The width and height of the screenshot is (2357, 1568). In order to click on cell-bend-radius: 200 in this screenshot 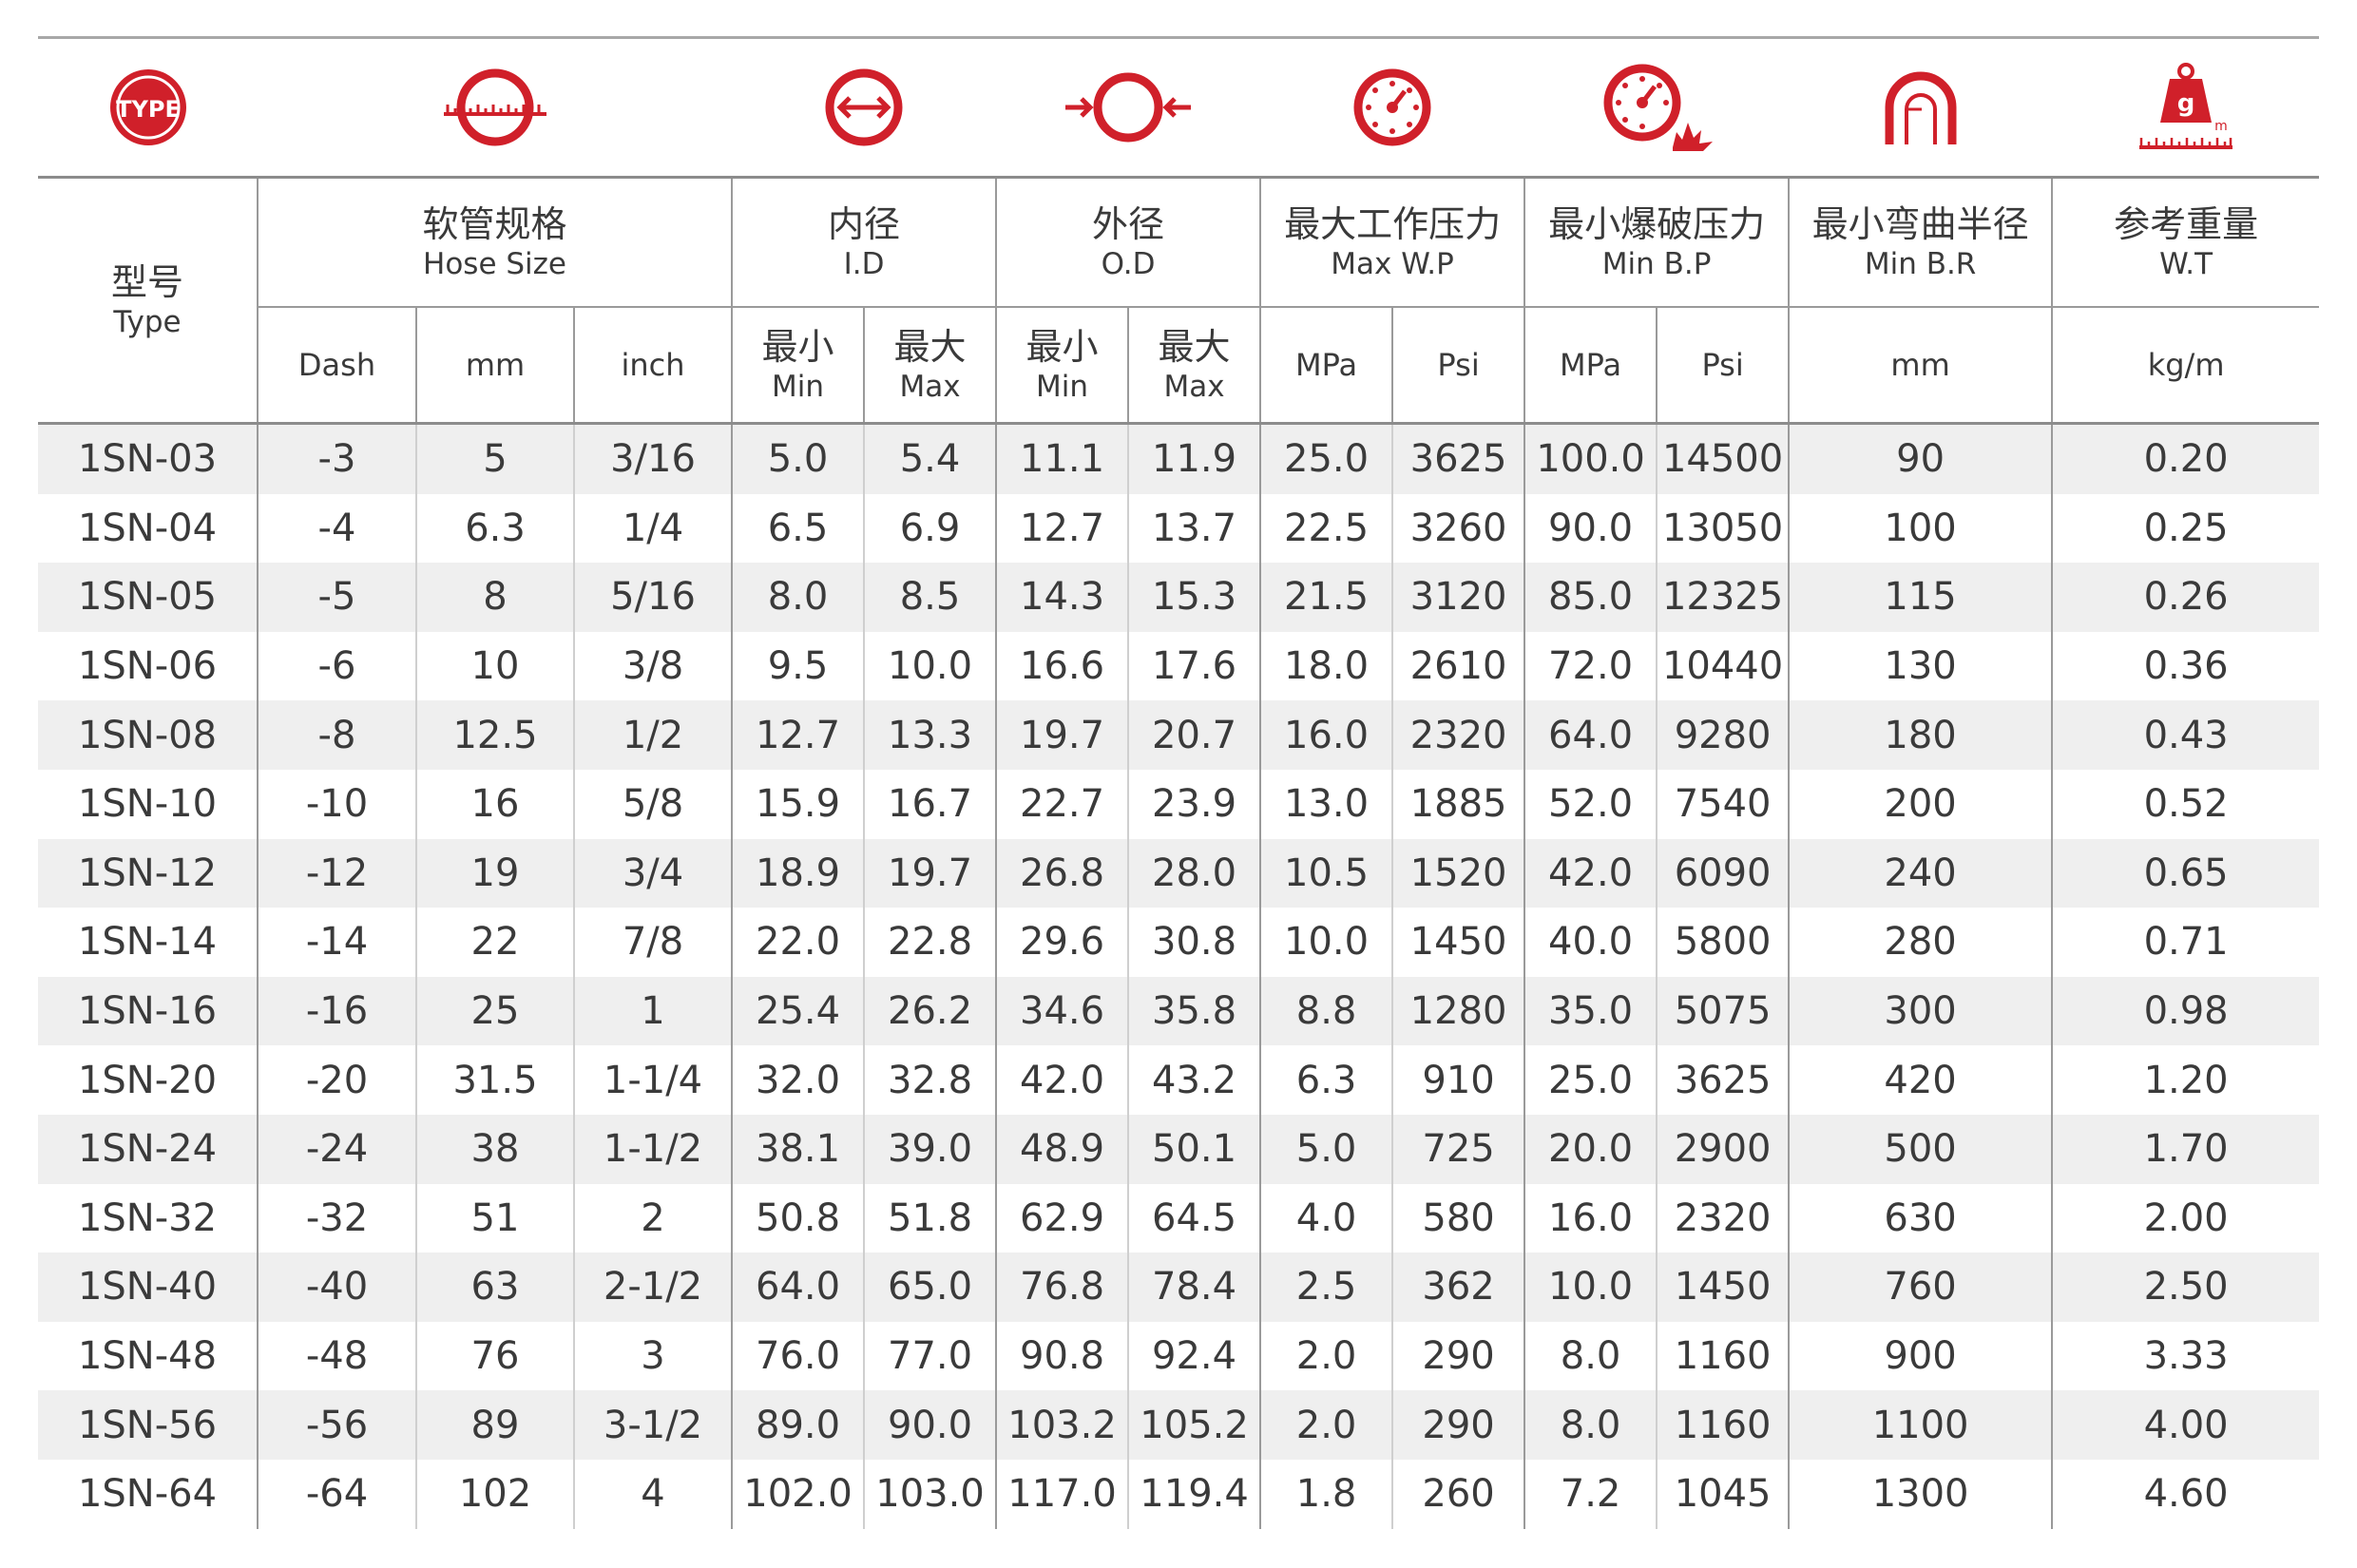, I will do `click(1920, 804)`.